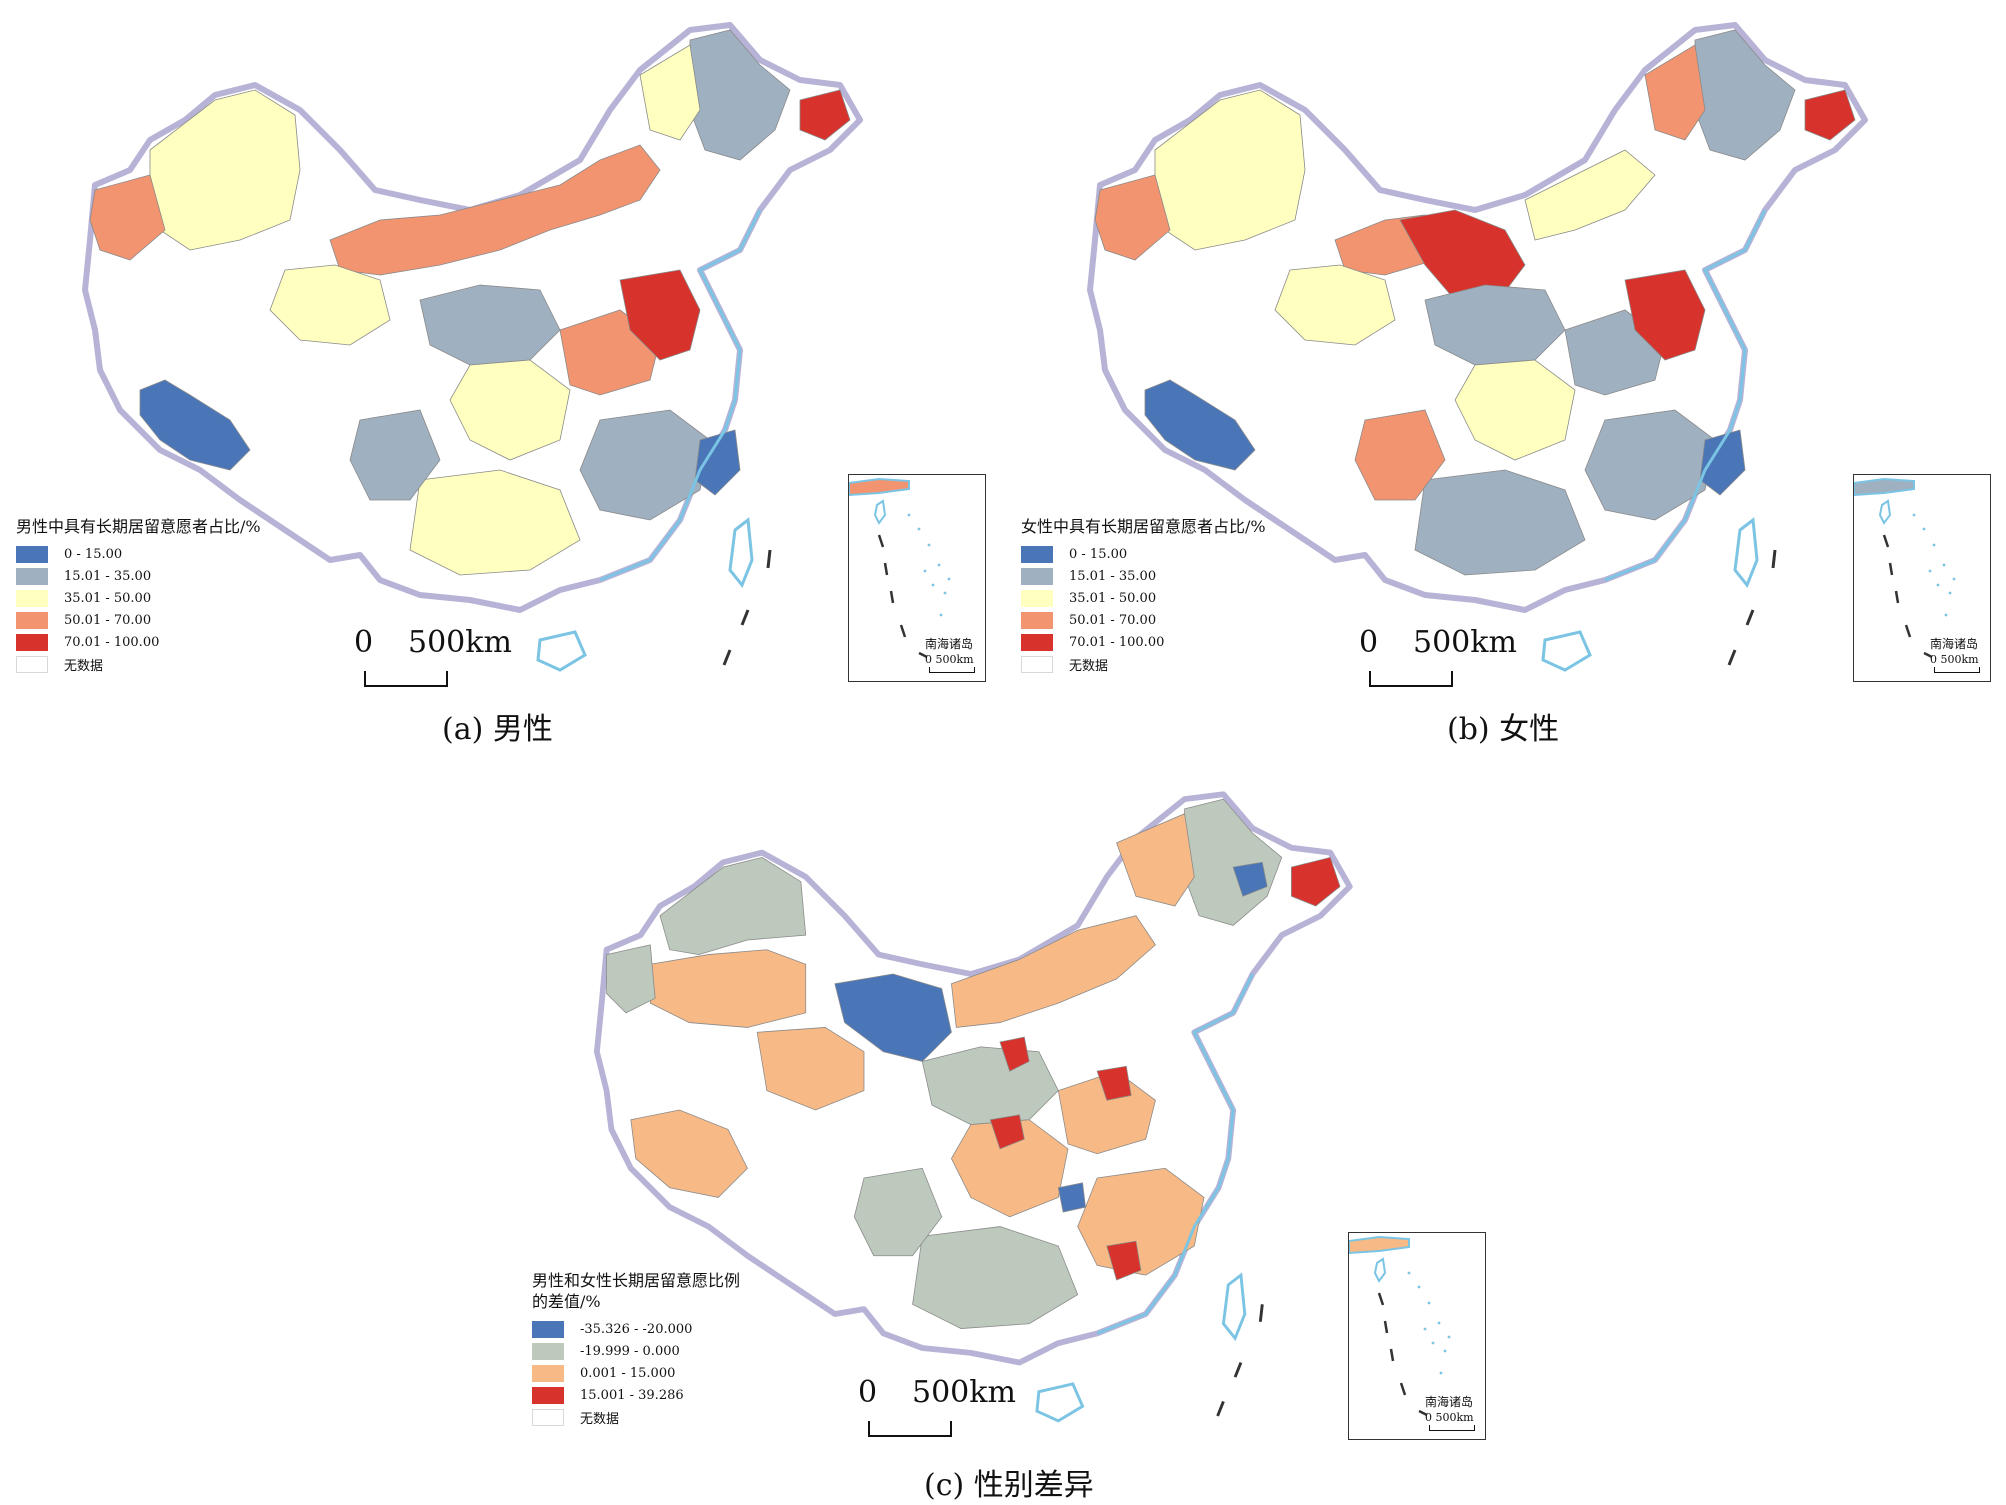 The image size is (2006, 1505). Describe the element at coordinates (406, 679) in the screenshot. I see `scale-bar-line` at that location.